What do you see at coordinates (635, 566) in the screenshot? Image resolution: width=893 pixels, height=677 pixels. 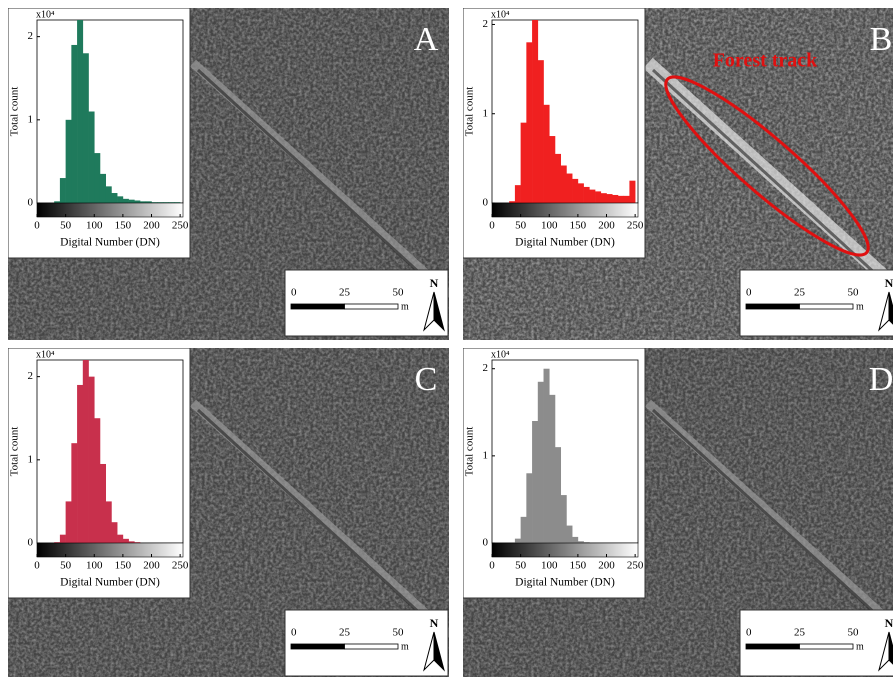 I see `x-tick-label: 250` at bounding box center [635, 566].